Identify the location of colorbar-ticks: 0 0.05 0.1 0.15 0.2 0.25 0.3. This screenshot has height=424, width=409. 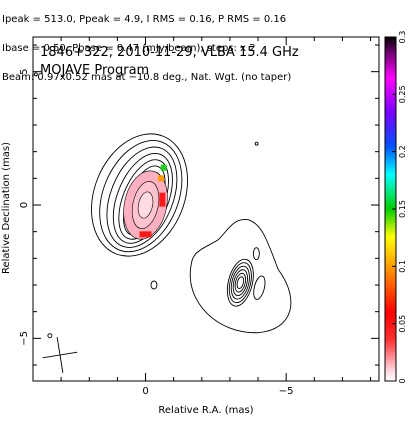
(399, 207).